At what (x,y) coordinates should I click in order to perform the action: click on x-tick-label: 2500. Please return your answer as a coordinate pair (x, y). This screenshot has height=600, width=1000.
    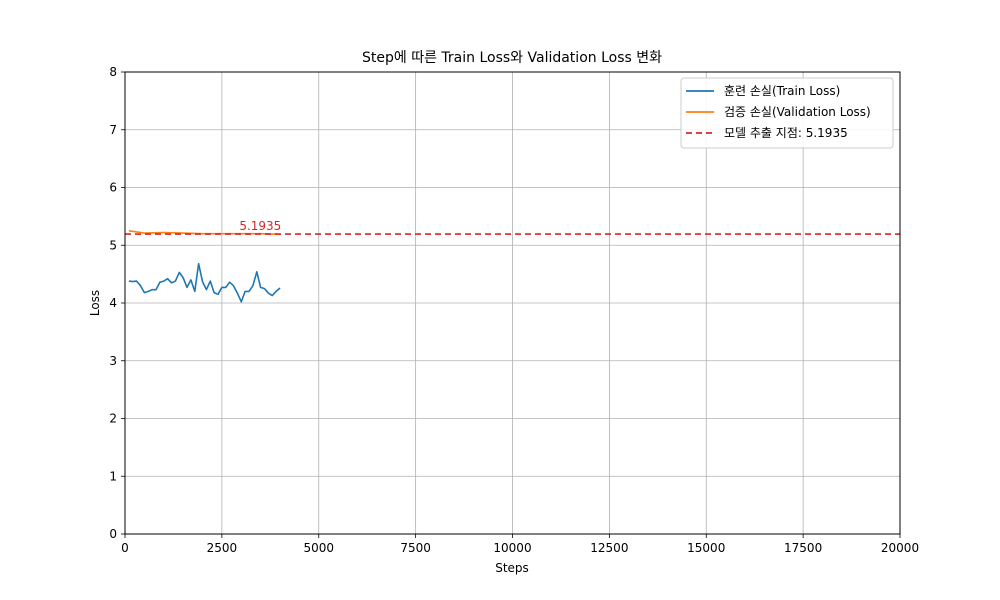
    Looking at the image, I should click on (222, 548).